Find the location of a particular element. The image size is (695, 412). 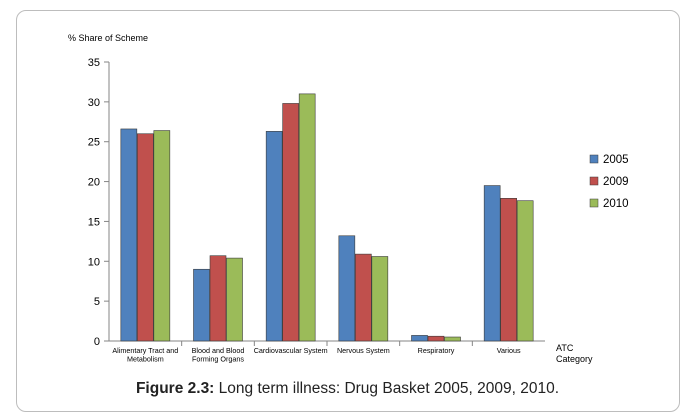

y-tick-label: 0 is located at coordinates (97, 342).